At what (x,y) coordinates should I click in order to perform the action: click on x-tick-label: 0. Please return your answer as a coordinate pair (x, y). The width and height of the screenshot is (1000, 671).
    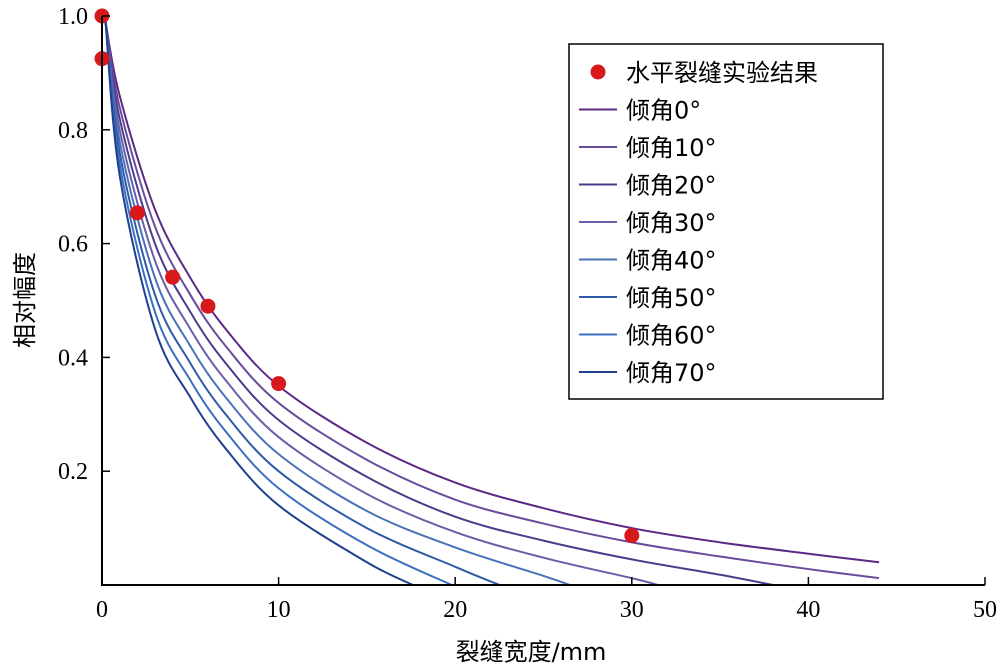
    Looking at the image, I should click on (102, 610).